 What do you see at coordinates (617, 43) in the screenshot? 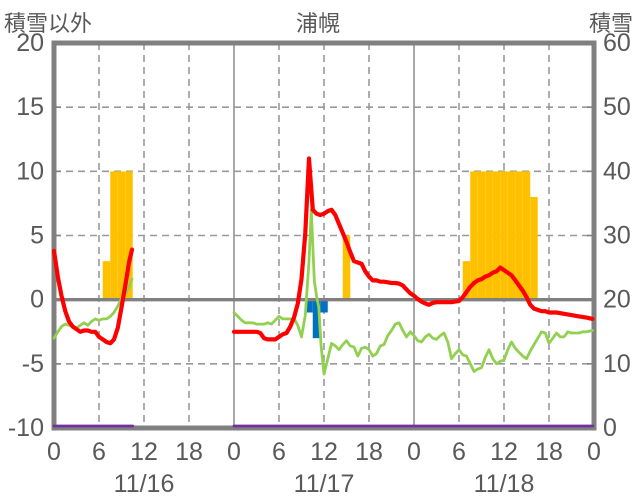
I see `right-axis-tick-label: 60` at bounding box center [617, 43].